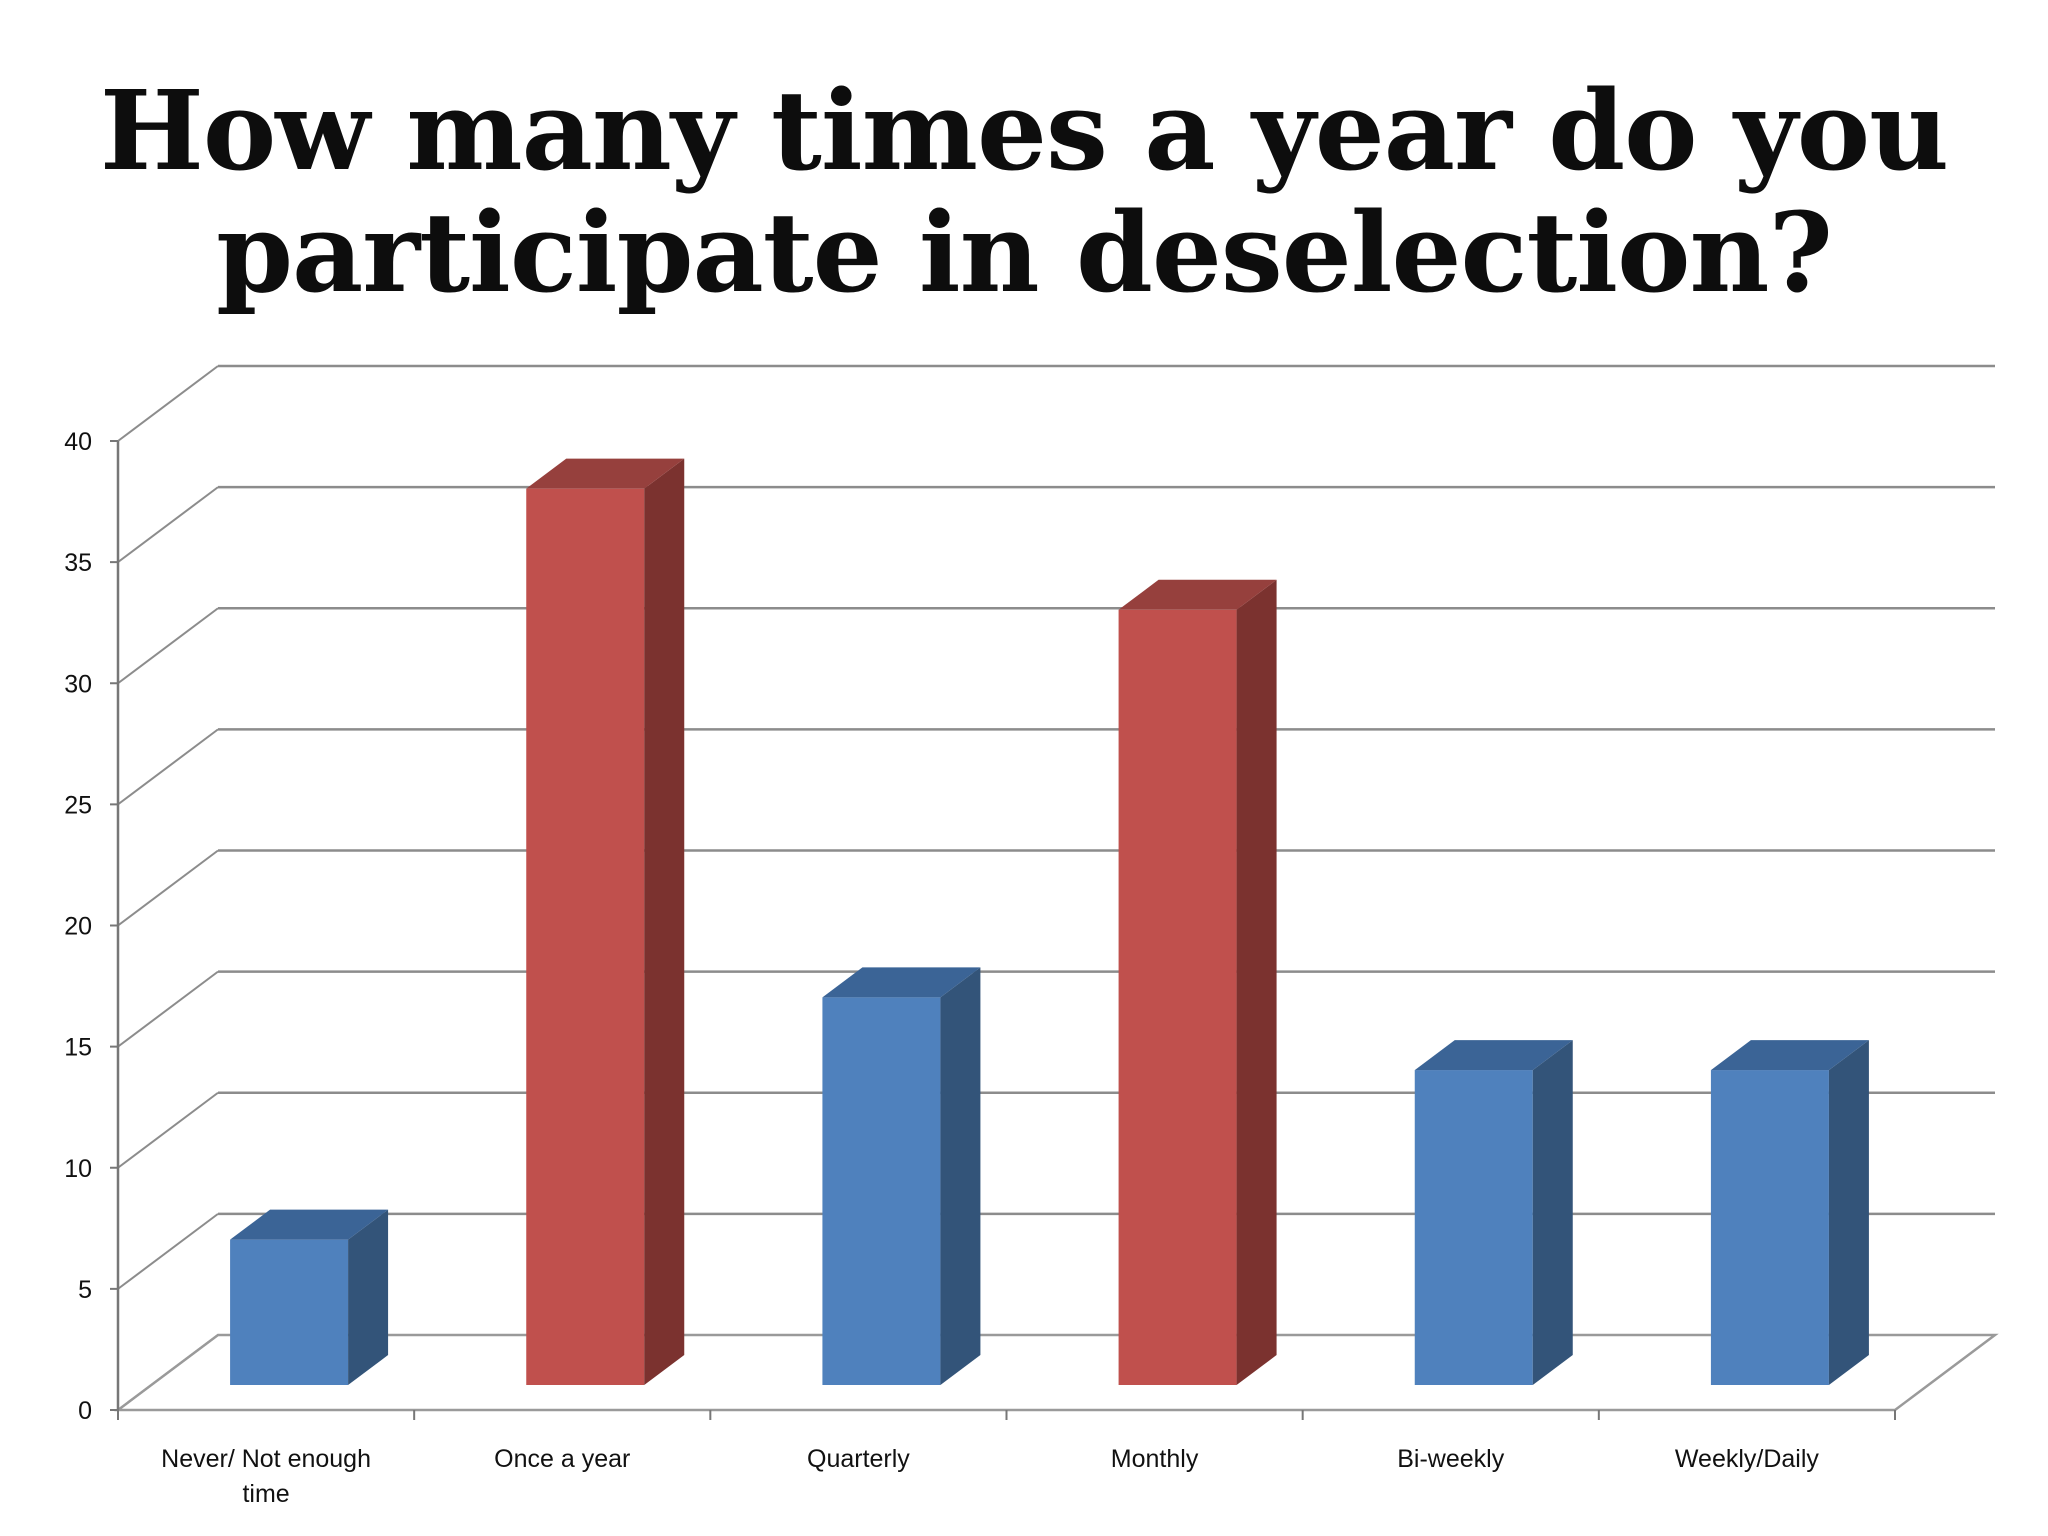 This screenshot has width=2048, height=1536. I want to click on title-line-1: How many times a year do you, so click(1024, 130).